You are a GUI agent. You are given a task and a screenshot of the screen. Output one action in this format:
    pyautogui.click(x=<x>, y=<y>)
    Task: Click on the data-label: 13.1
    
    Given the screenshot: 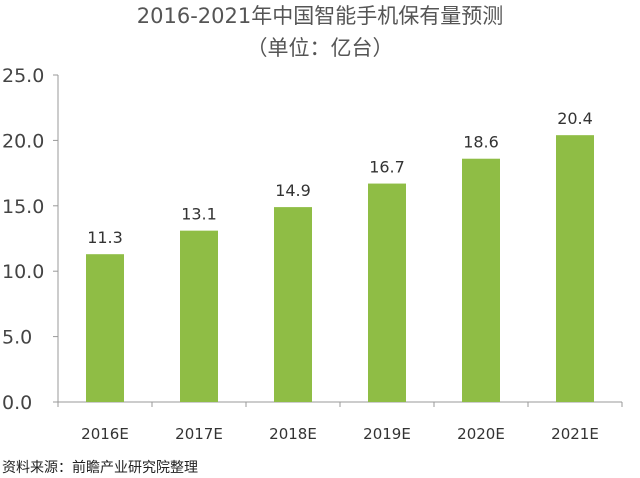 What is the action you would take?
    pyautogui.click(x=199, y=214)
    